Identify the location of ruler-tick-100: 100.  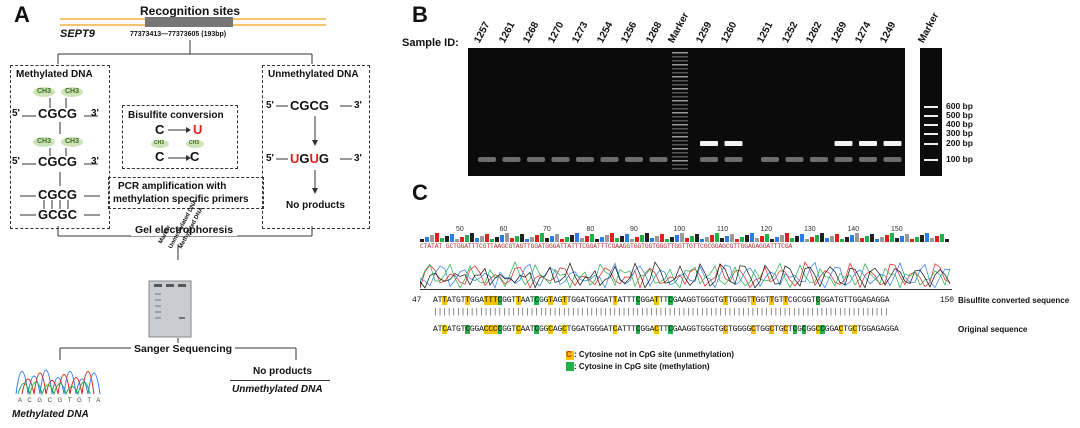
(679, 229).